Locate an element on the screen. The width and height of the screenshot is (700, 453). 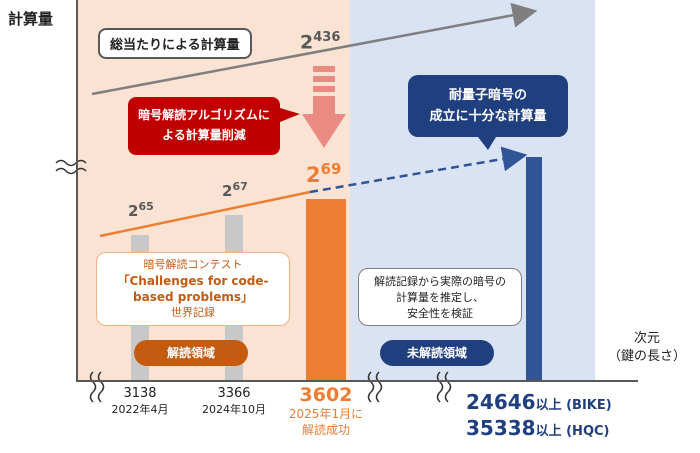
contest-line4: 世界記録 is located at coordinates (193, 312).